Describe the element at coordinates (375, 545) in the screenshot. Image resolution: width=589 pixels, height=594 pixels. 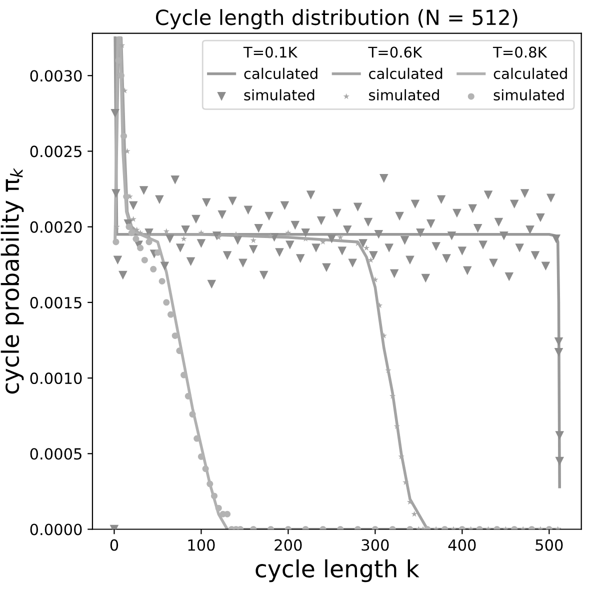
I see `x-tick-label: 300` at that location.